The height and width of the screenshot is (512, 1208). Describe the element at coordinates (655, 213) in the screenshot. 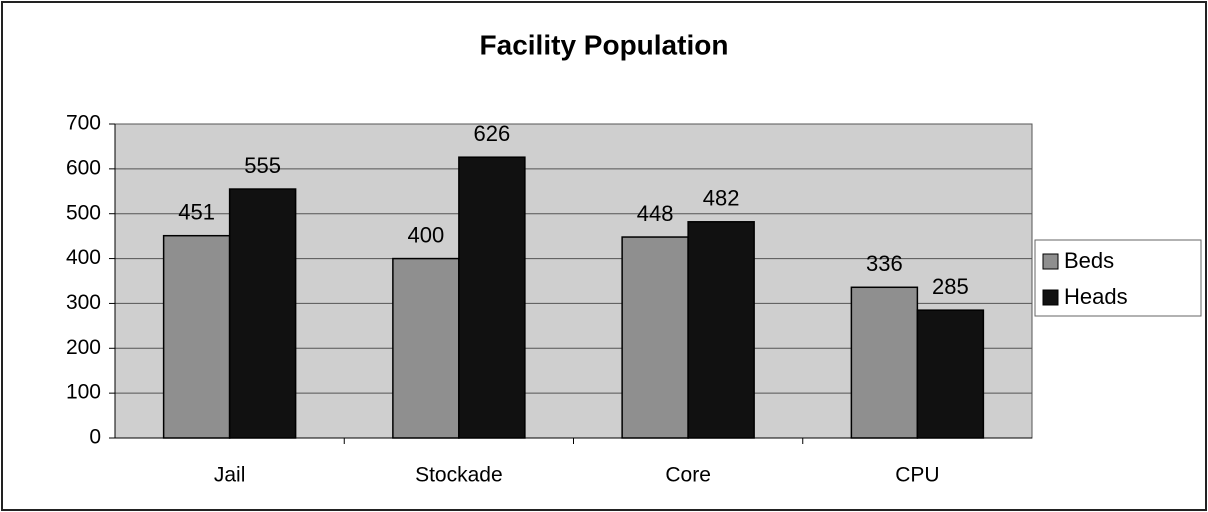

I see `data-label: 448` at that location.